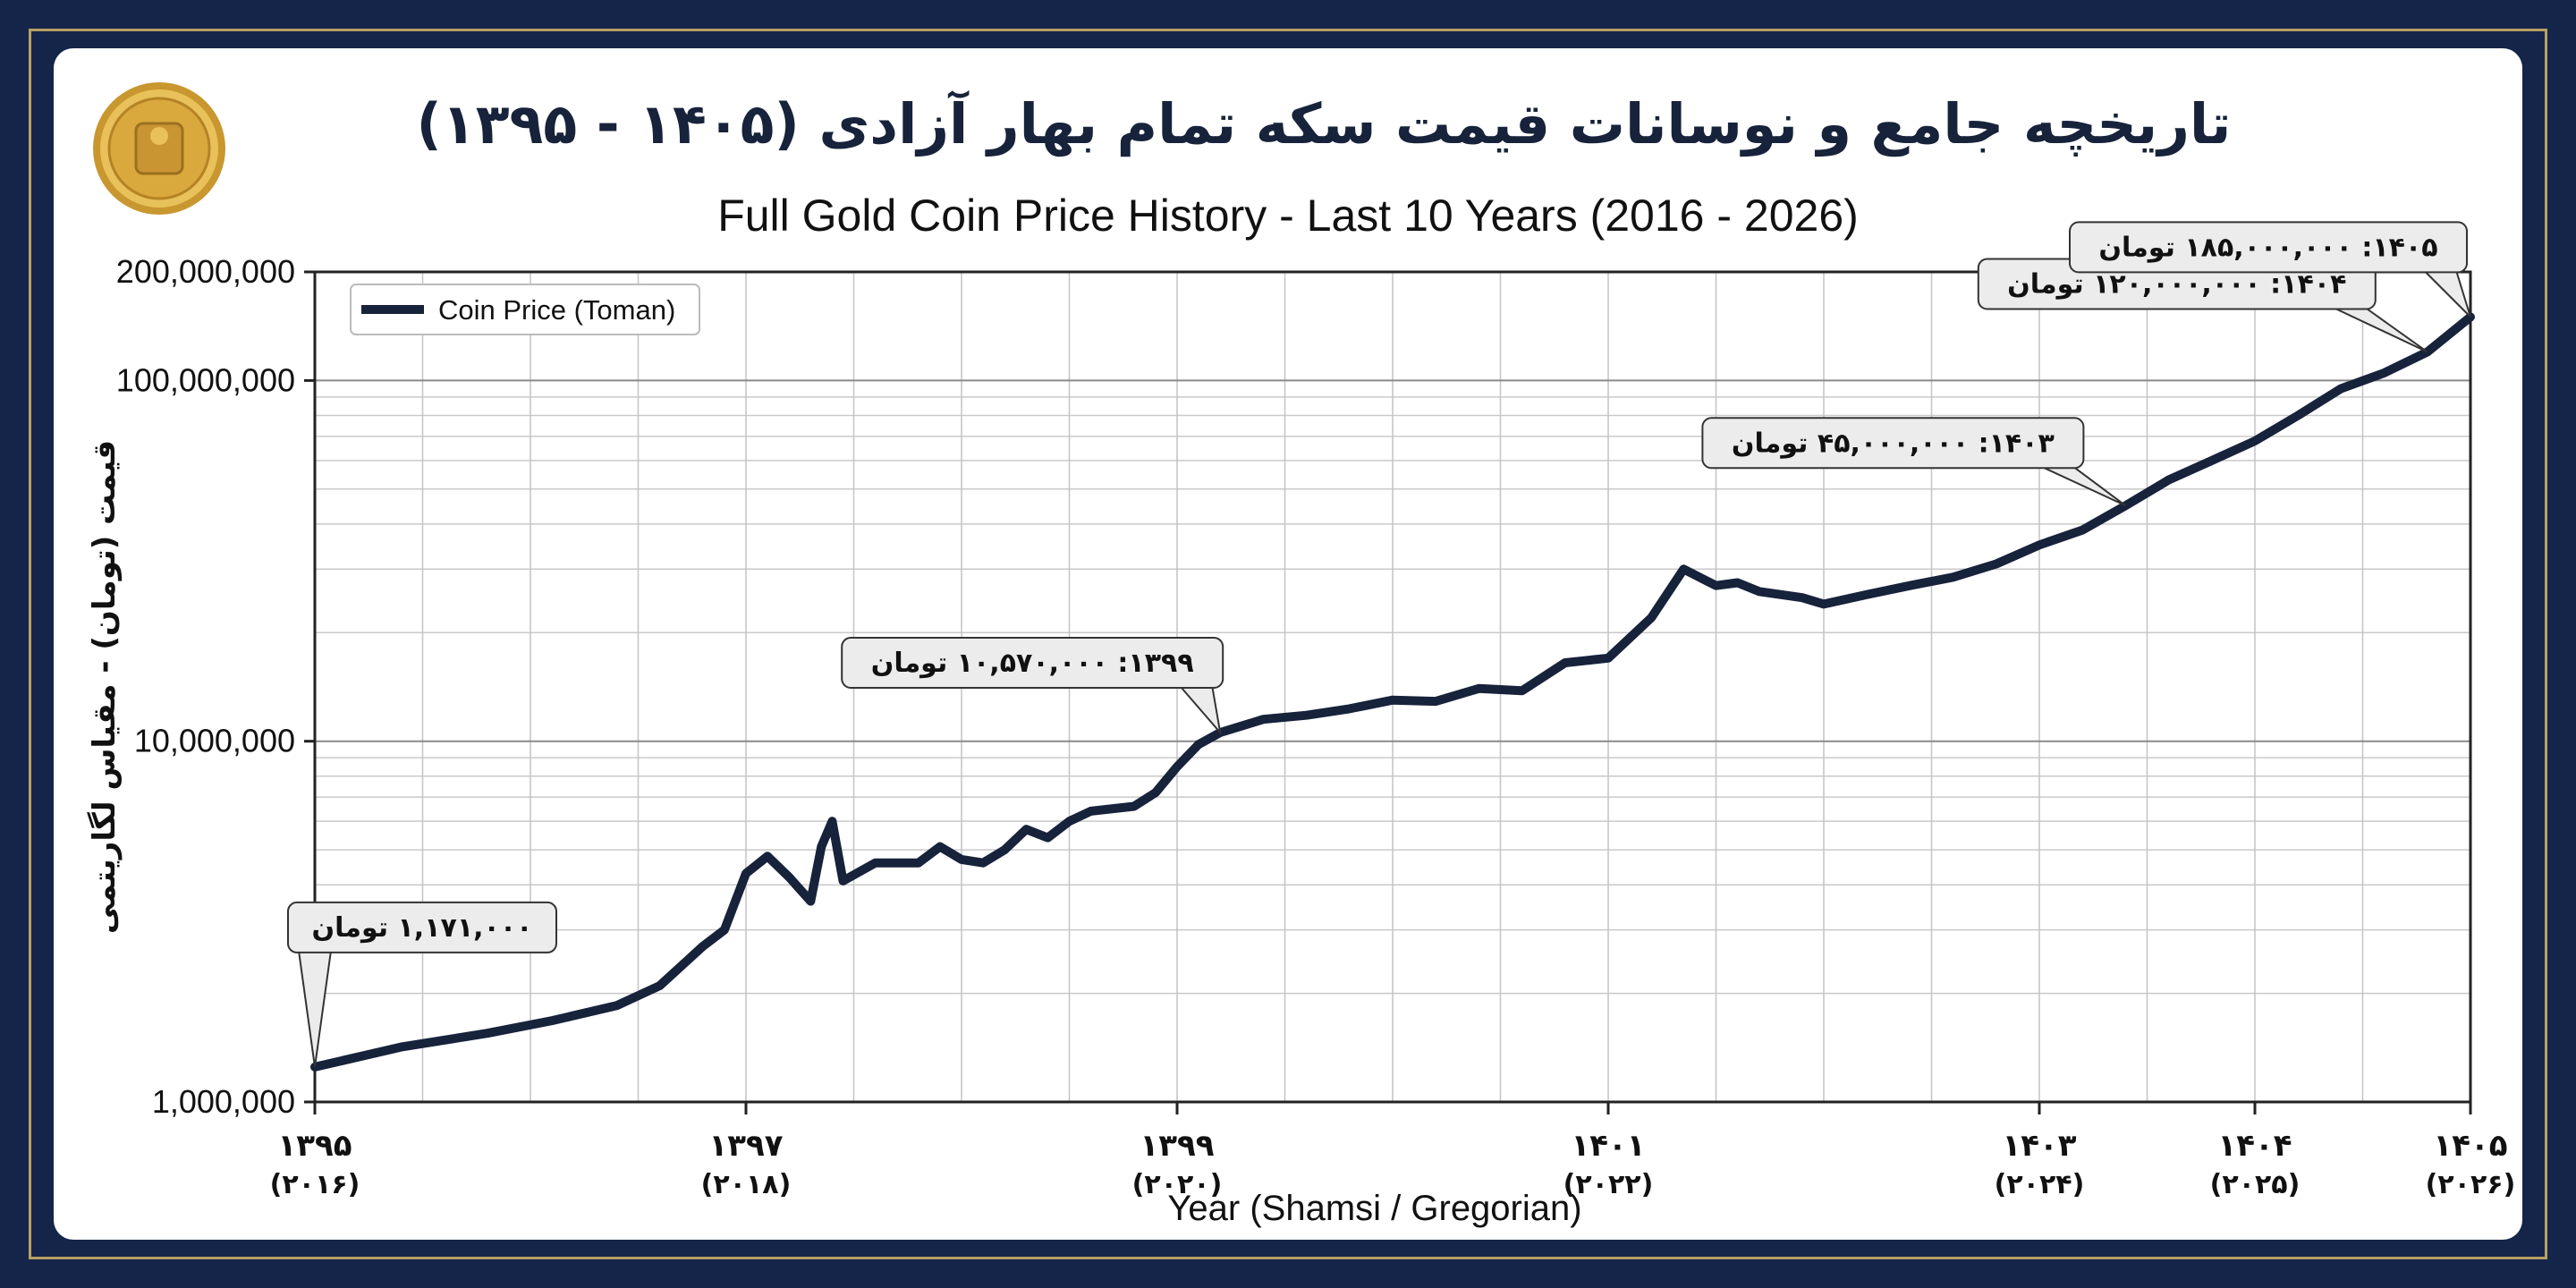 The width and height of the screenshot is (2576, 1288). I want to click on x-tick-label-shamsi: ۱۴۰۳, so click(2039, 1146).